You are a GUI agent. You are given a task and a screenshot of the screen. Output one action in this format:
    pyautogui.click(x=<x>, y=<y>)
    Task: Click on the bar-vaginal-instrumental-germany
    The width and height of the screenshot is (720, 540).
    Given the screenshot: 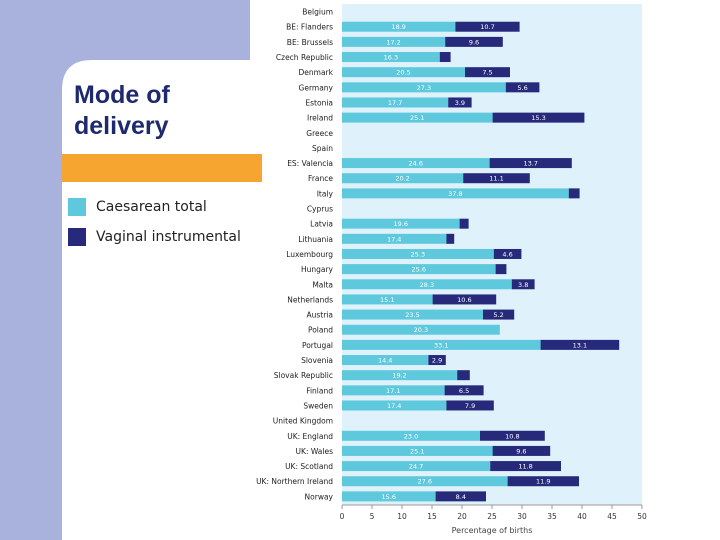 What is the action you would take?
    pyautogui.click(x=522, y=87)
    